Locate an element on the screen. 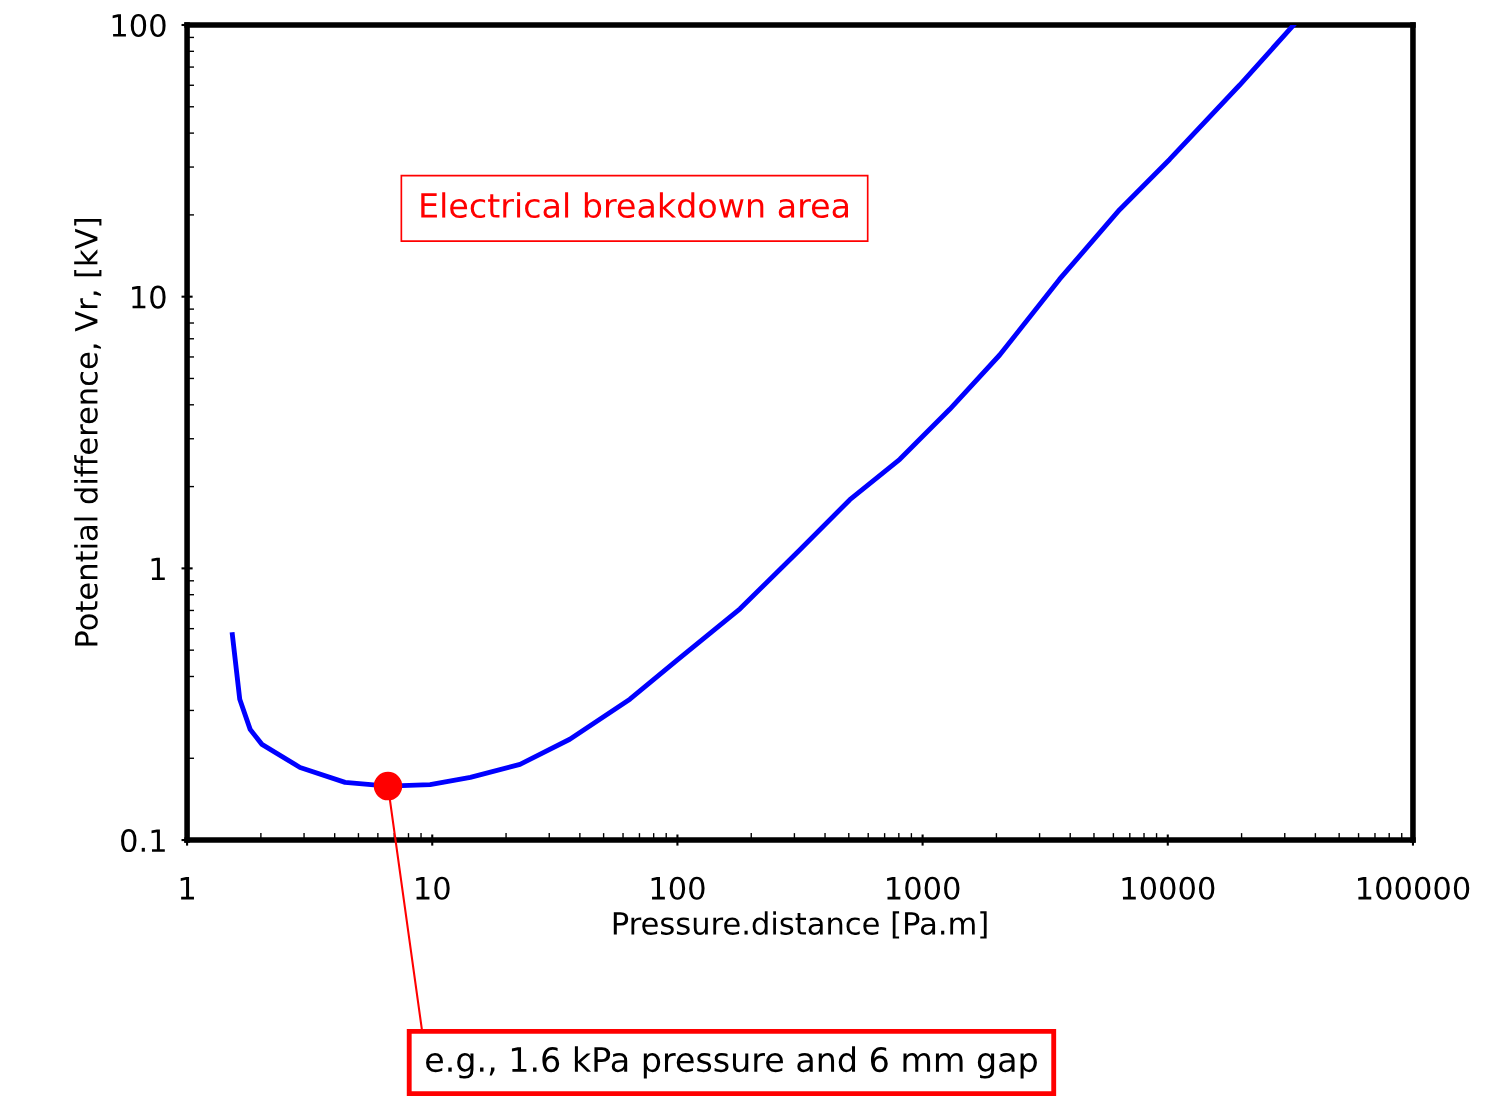 The width and height of the screenshot is (1499, 1101). annotation: e.g., 1.6 kPa pressure and 6 mm gap is located at coordinates (731, 1062).